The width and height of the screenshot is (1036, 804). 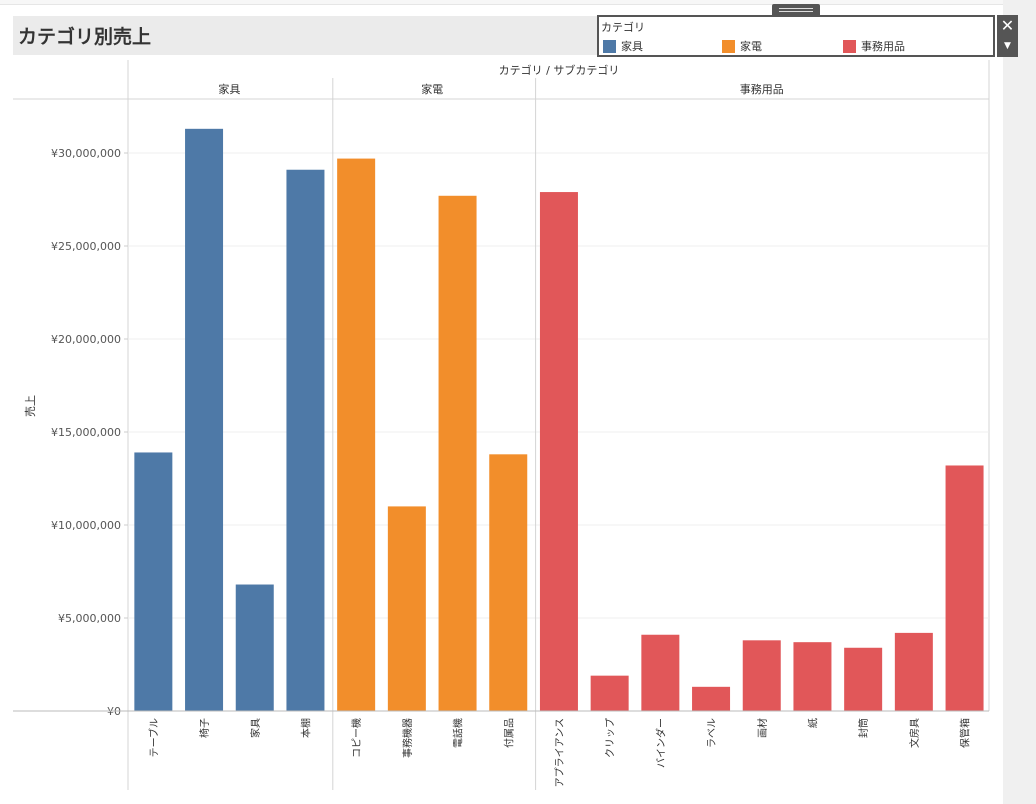 I want to click on legend-label: 家具, so click(x=632, y=46).